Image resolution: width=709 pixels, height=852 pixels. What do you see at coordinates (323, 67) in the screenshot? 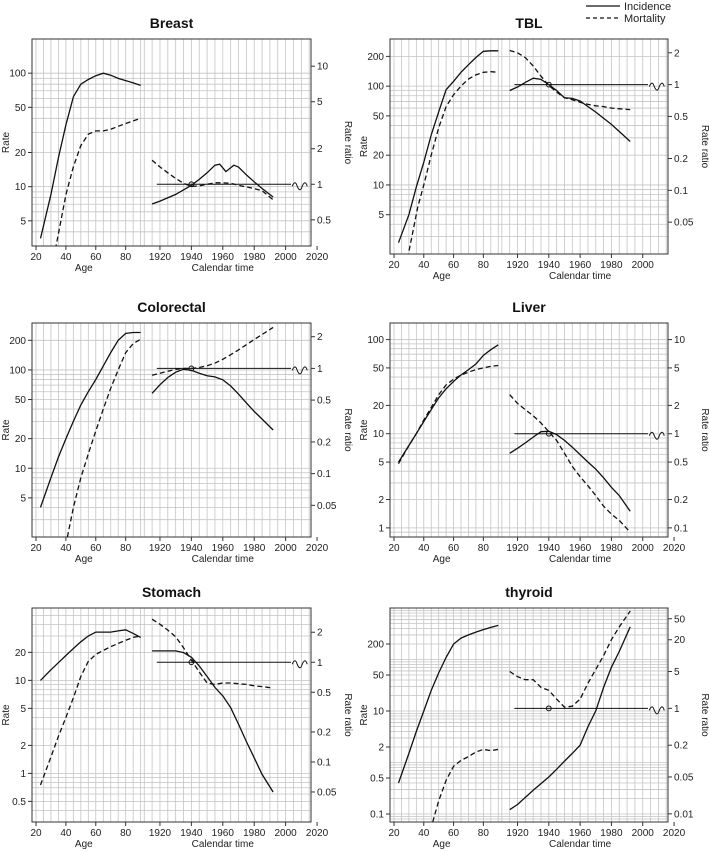
I see `ratio-tick-label: 10` at bounding box center [323, 67].